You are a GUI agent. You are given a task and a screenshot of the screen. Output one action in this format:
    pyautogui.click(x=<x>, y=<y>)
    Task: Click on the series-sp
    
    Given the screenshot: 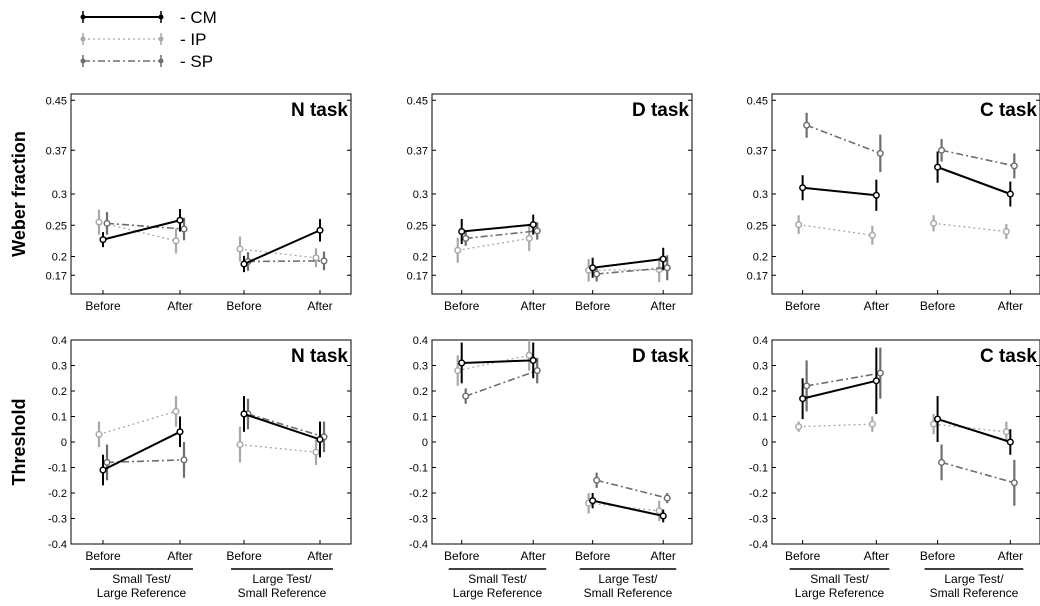 What is the action you would take?
    pyautogui.click(x=910, y=145)
    